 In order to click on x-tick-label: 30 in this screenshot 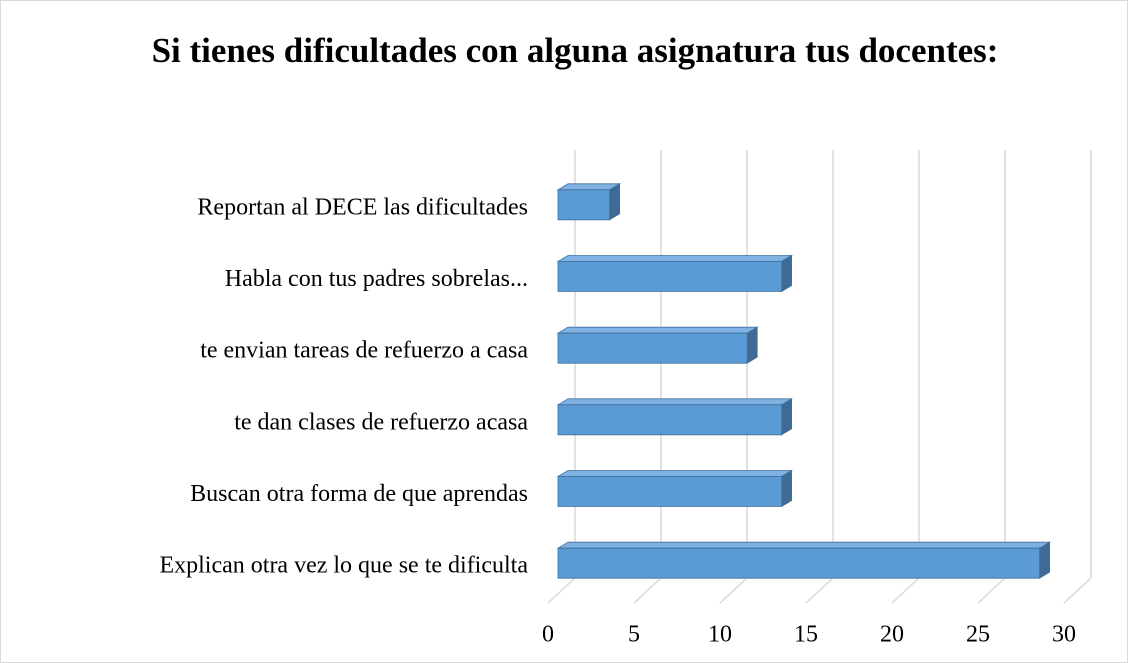, I will do `click(1064, 635)`.